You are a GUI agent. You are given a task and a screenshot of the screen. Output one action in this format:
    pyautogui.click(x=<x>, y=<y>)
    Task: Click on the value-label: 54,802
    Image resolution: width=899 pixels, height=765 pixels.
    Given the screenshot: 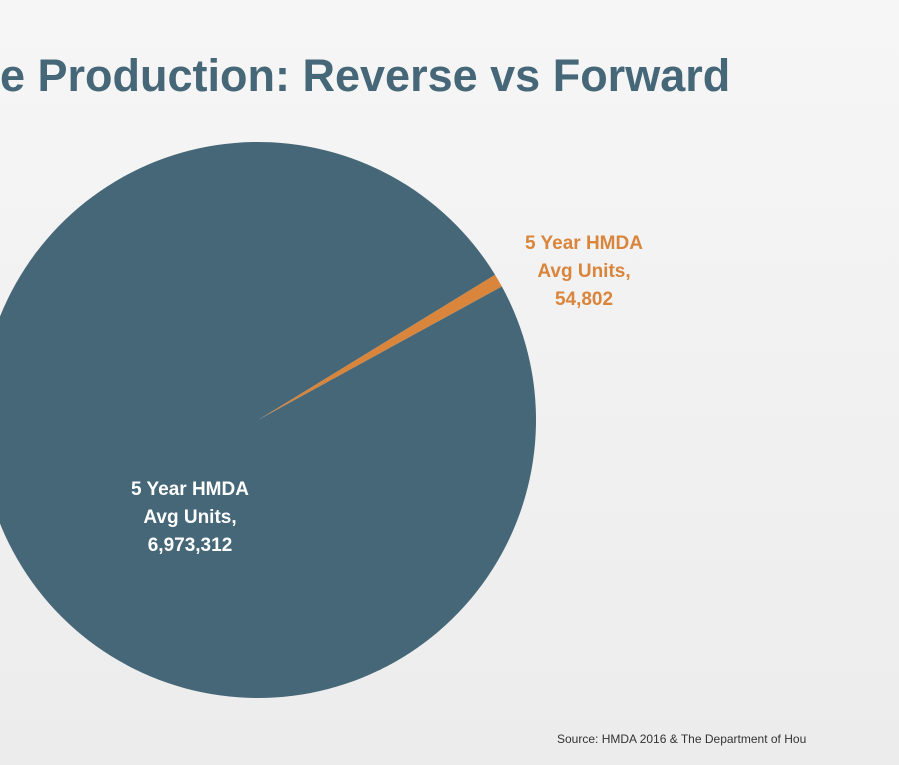 What is the action you would take?
    pyautogui.click(x=584, y=299)
    